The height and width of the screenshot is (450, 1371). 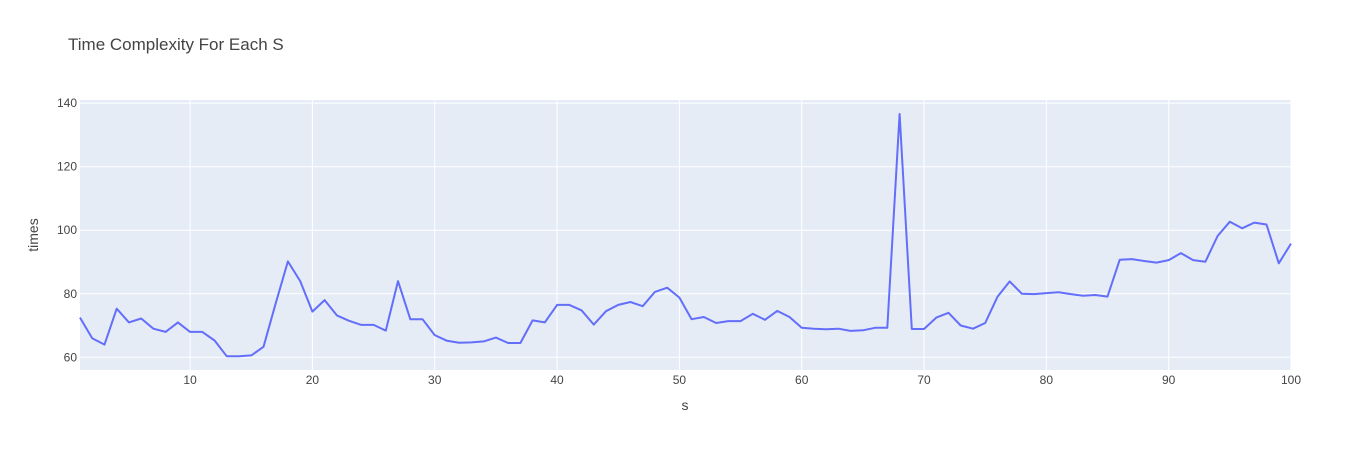 I want to click on x-axis-title: s, so click(x=685, y=405).